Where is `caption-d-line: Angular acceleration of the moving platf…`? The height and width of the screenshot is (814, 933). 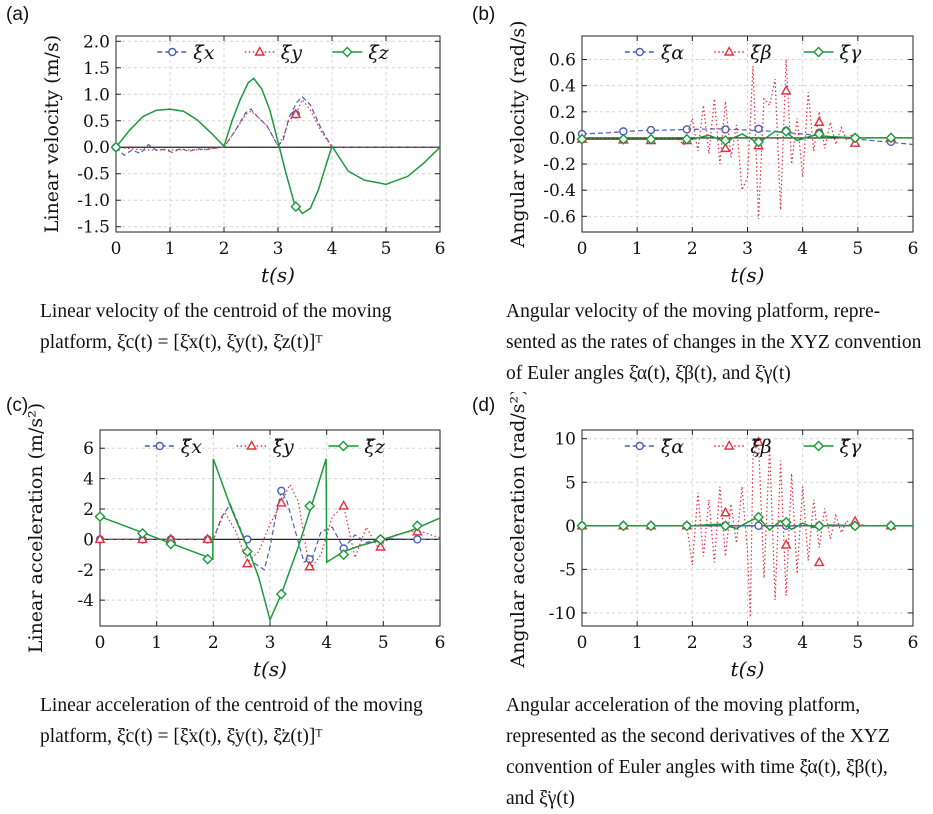 caption-d-line: Angular acceleration of the moving platf… is located at coordinates (683, 705).